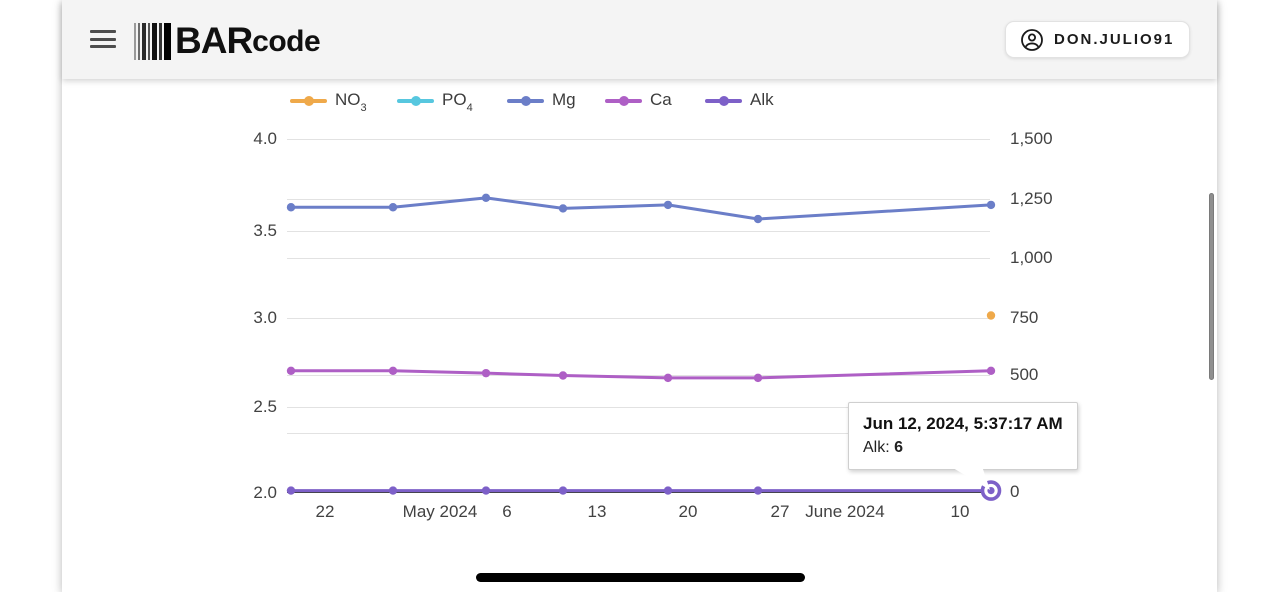  I want to click on legend-item-ca: Ca, so click(638, 101).